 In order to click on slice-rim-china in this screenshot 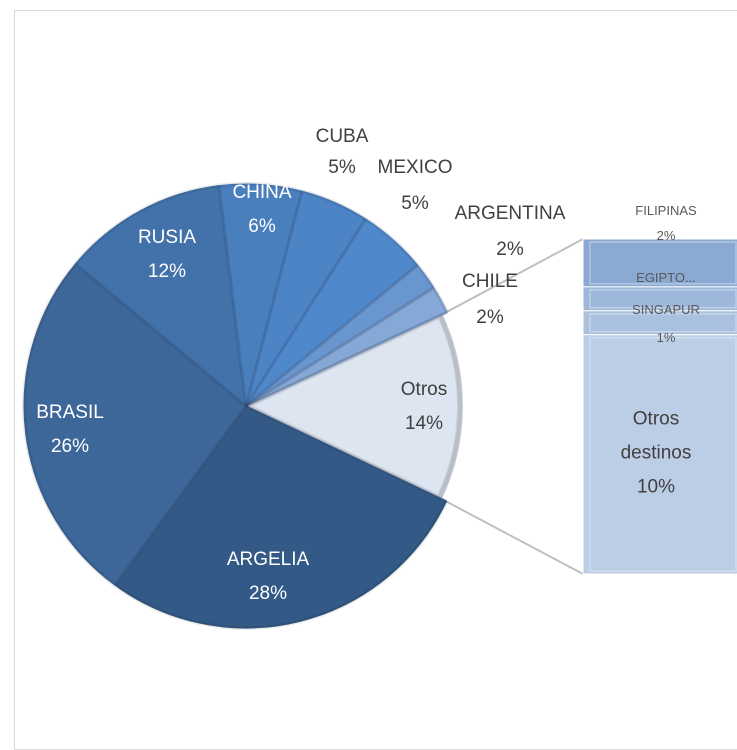, I will do `click(260, 188)`.